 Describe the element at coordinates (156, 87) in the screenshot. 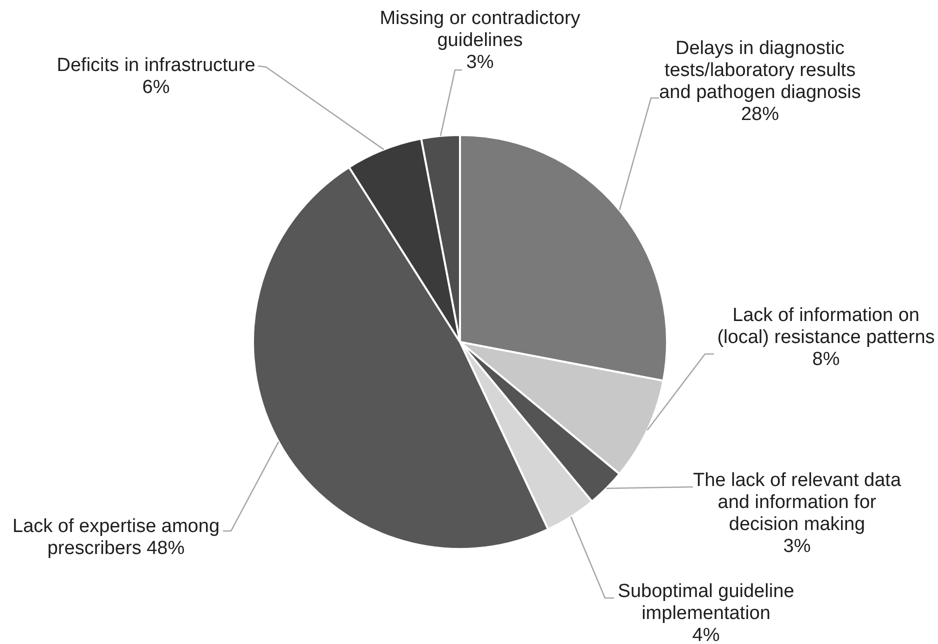

I see `data-label: 6%` at that location.